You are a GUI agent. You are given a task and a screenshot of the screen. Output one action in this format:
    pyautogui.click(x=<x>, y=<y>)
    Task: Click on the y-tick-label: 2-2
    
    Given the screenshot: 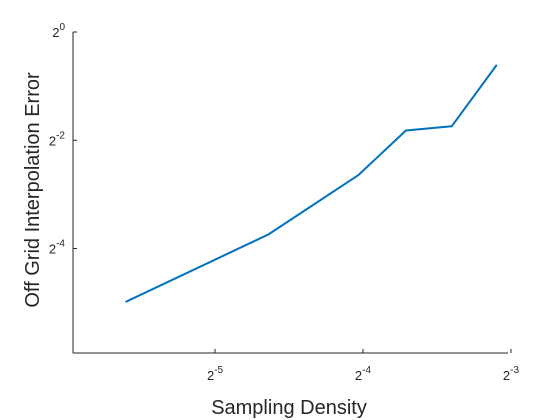 What is the action you would take?
    pyautogui.click(x=57, y=139)
    